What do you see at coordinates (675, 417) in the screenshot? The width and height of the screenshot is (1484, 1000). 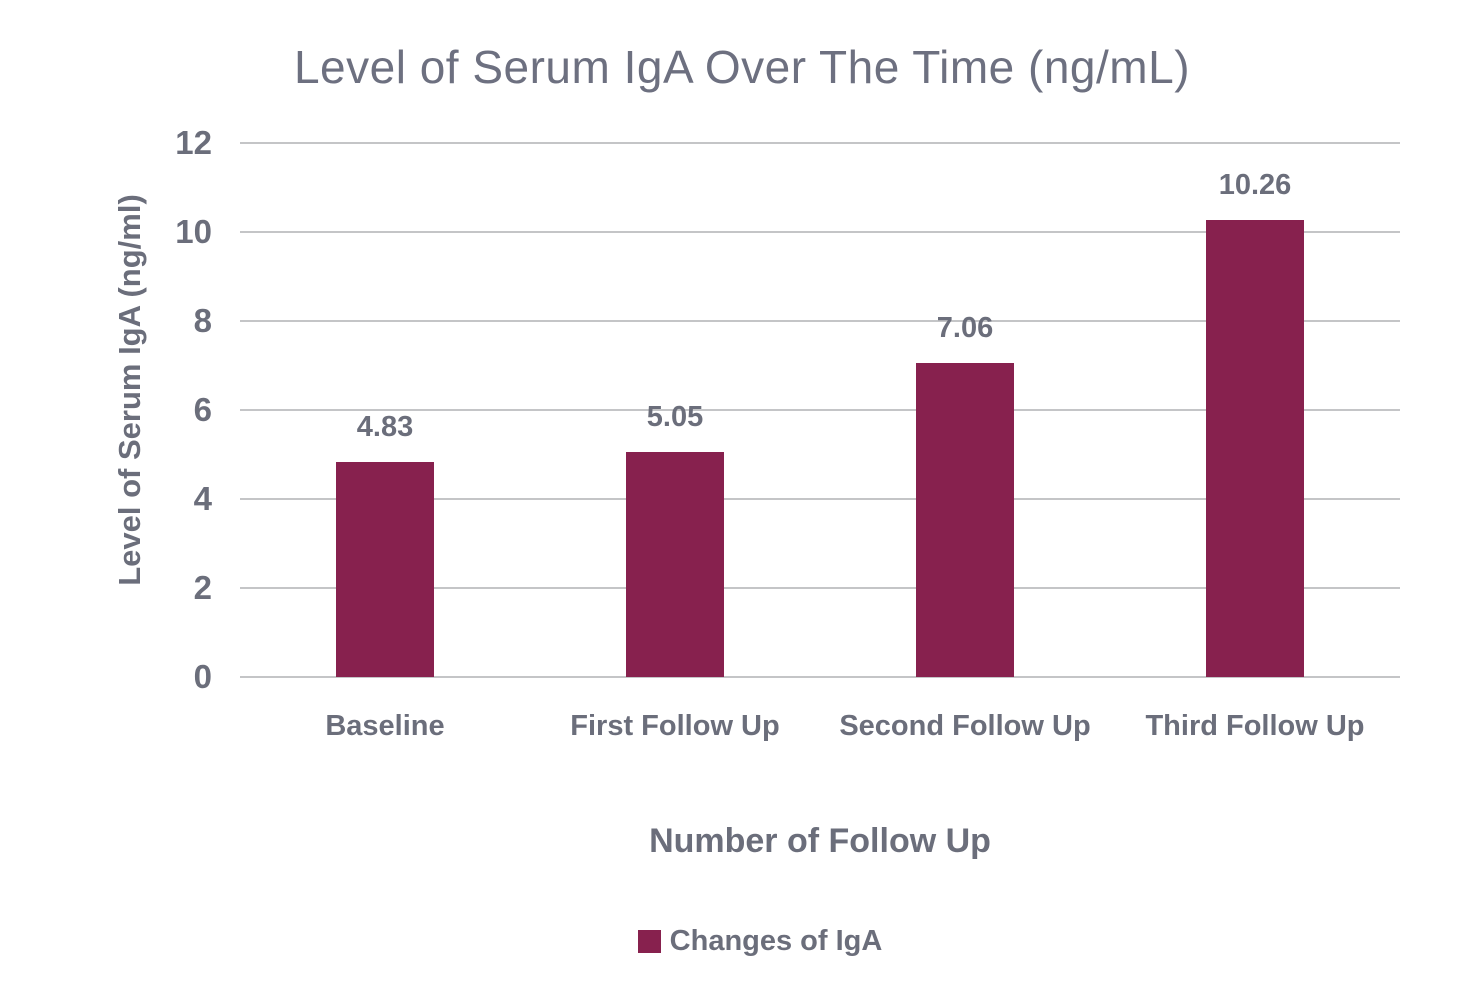 I see `bar-value-label-1: 5.05` at bounding box center [675, 417].